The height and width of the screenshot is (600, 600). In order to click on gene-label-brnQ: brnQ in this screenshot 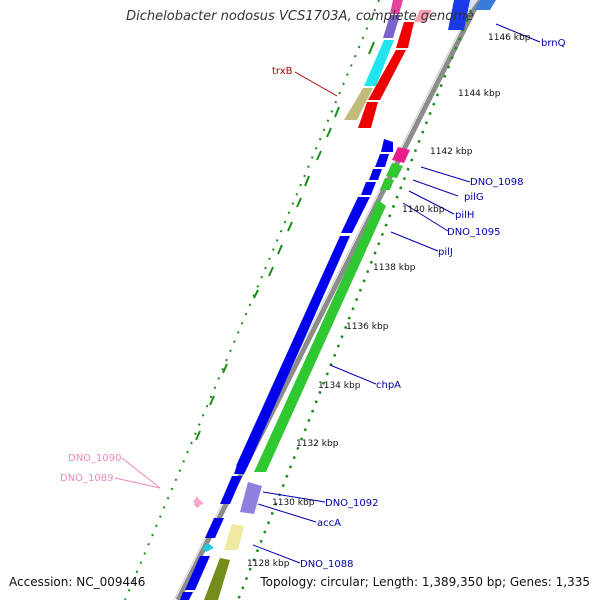, I will do `click(553, 43)`.